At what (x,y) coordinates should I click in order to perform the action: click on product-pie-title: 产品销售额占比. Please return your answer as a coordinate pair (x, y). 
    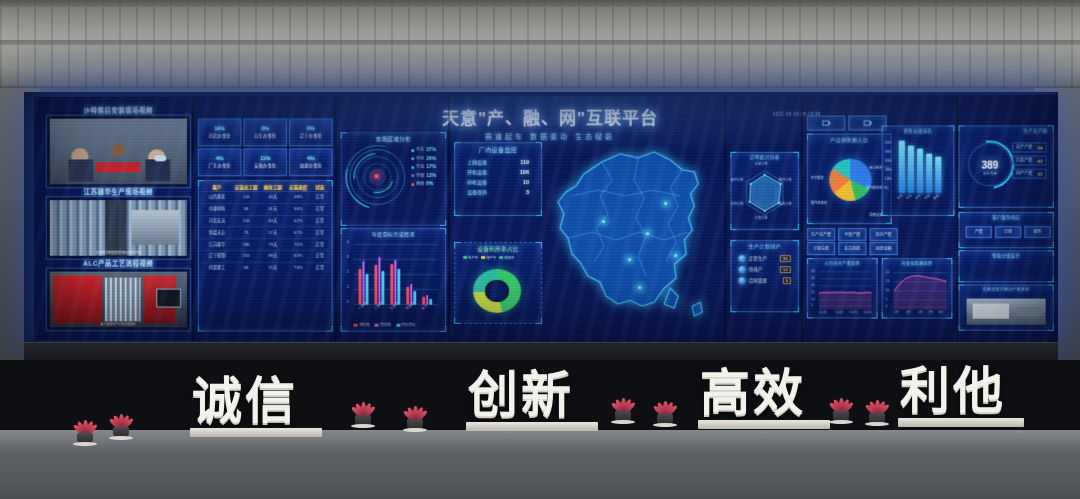
    Looking at the image, I should click on (849, 140).